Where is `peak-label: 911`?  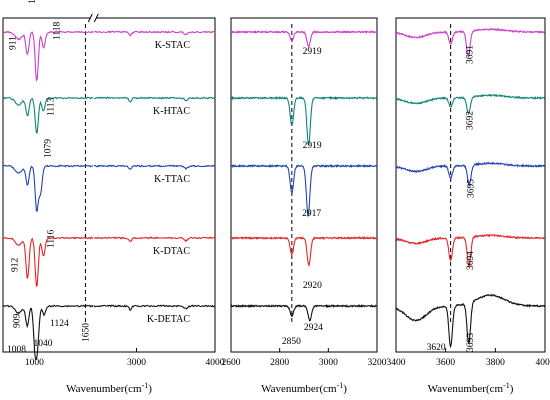
peak-label: 911 is located at coordinates (13, 43).